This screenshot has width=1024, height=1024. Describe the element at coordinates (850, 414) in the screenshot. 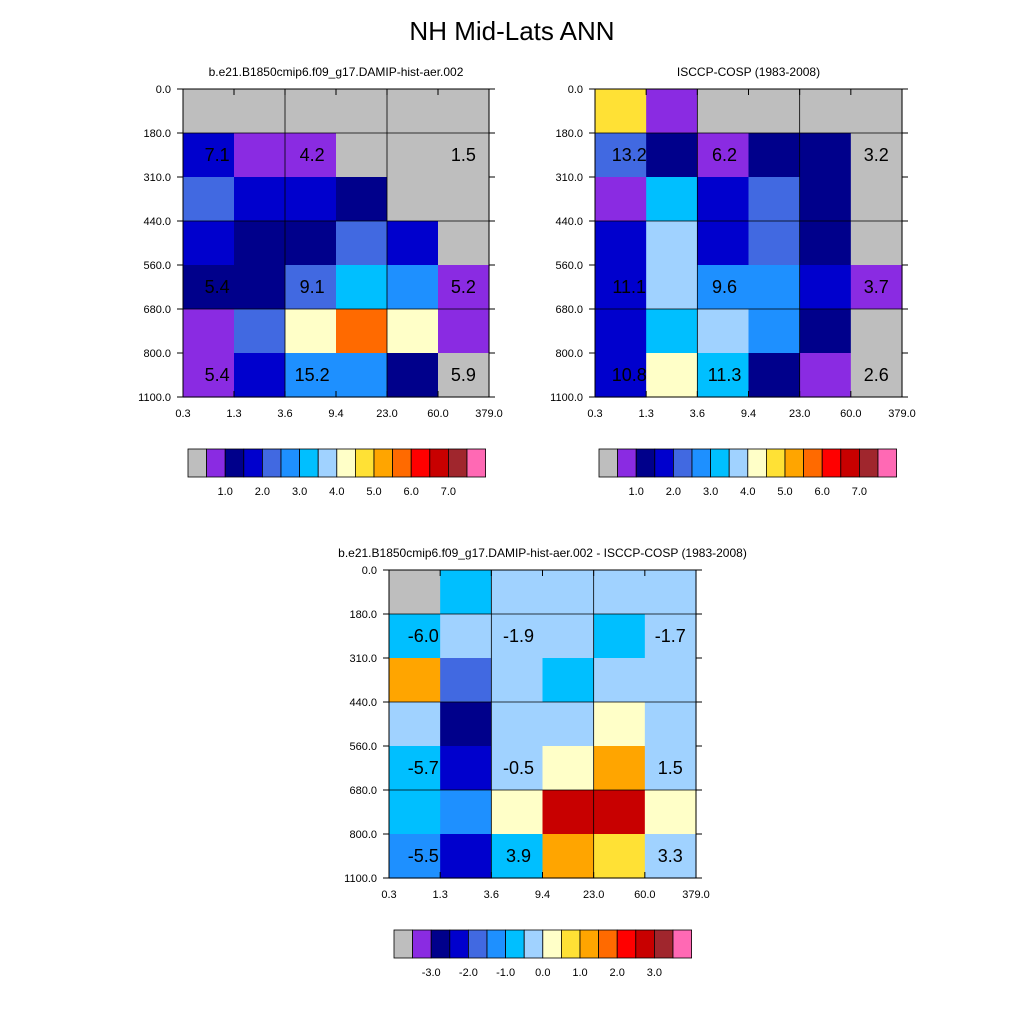

I see `x-tick-label: 60.0` at that location.